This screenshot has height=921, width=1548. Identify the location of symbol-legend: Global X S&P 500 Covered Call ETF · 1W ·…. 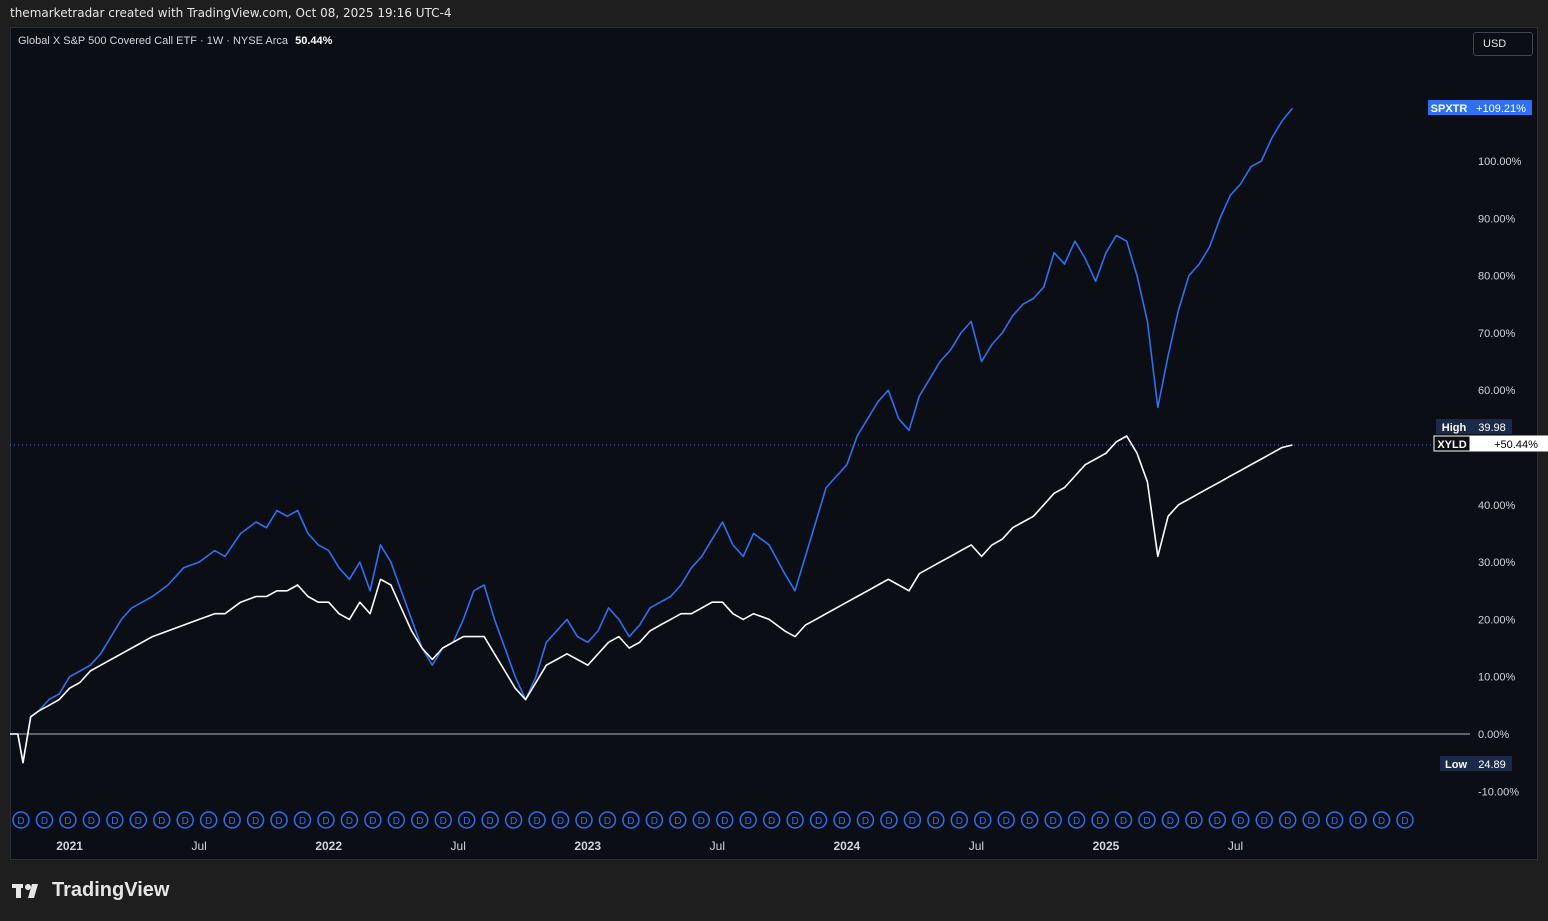
(175, 41).